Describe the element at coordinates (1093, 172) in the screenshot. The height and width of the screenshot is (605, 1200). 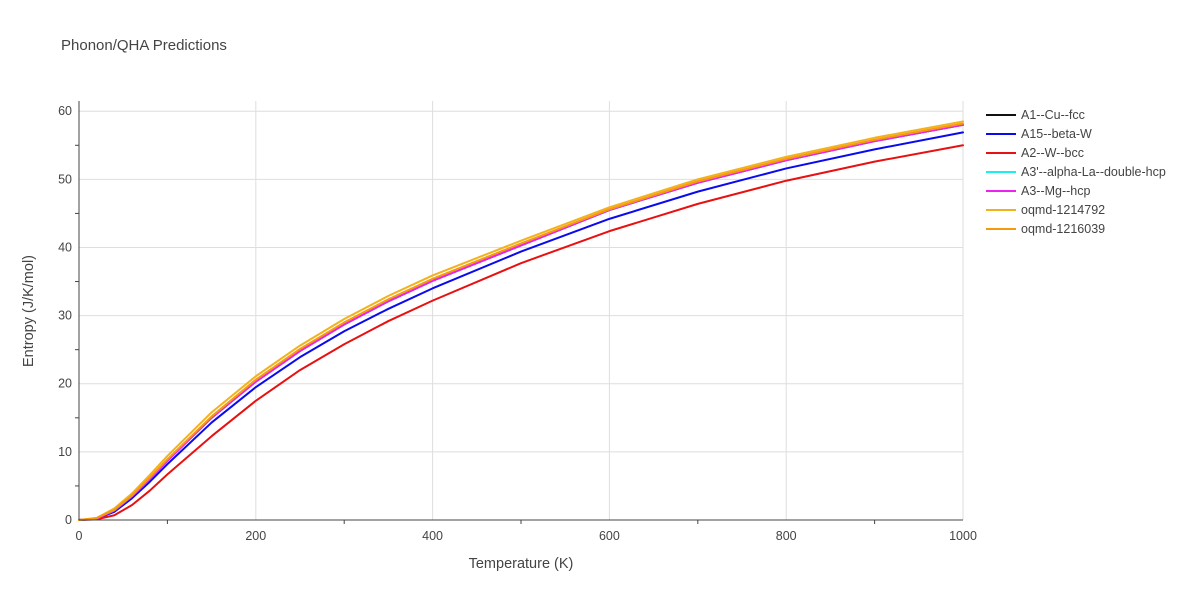
I see `legend-label: A3'--alpha-La--double-hcp` at that location.